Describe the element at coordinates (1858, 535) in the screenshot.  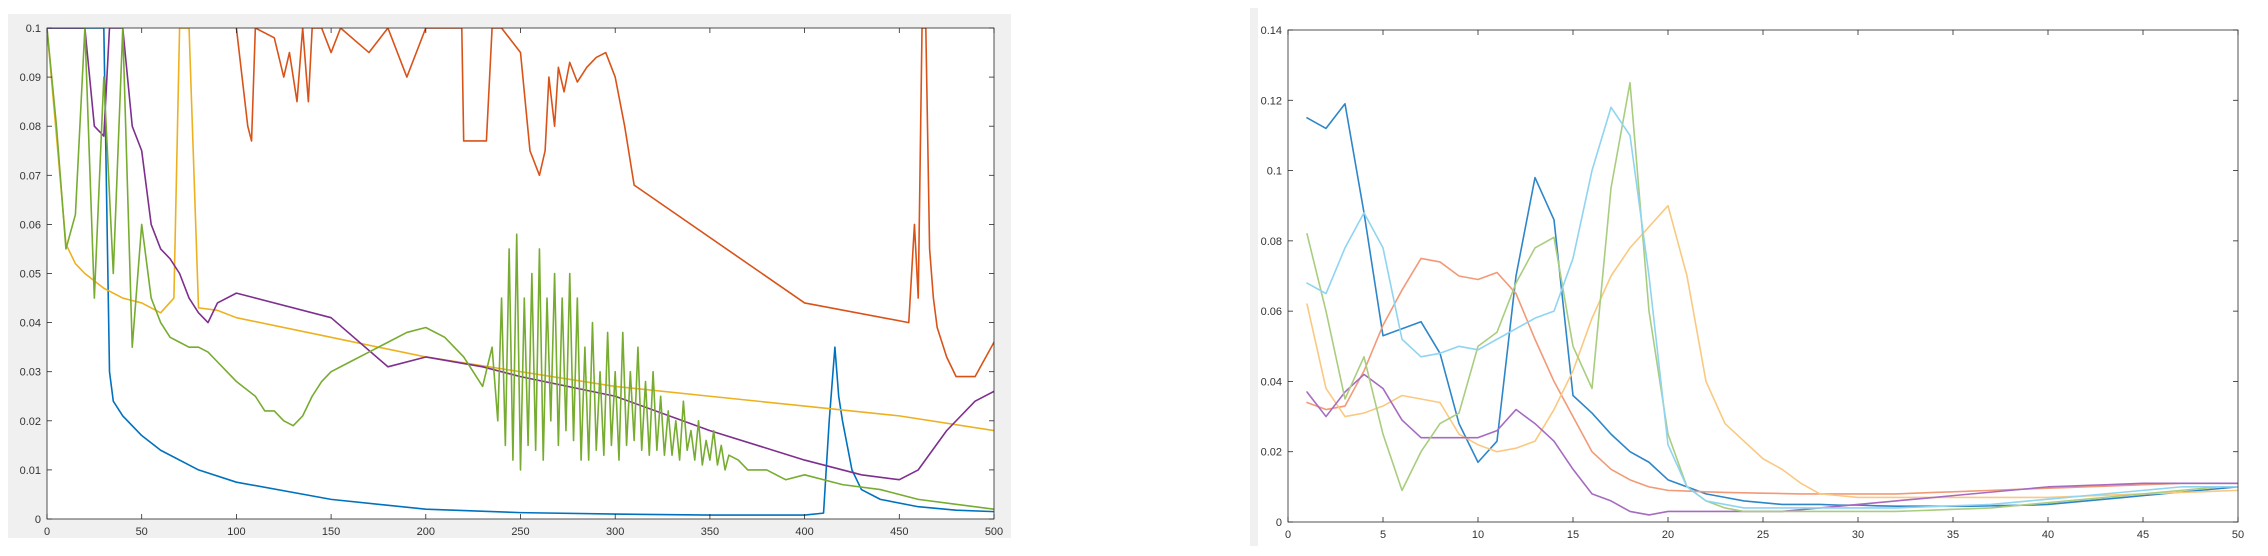
I see `x-tick-label: 30` at that location.